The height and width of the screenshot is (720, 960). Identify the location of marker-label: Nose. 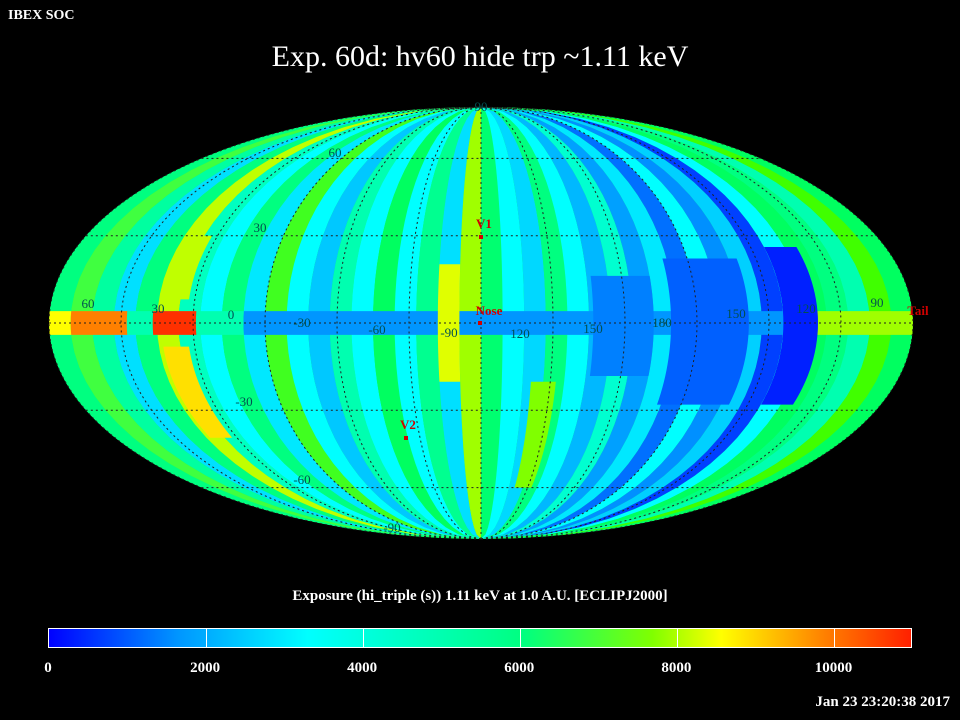
(489, 310).